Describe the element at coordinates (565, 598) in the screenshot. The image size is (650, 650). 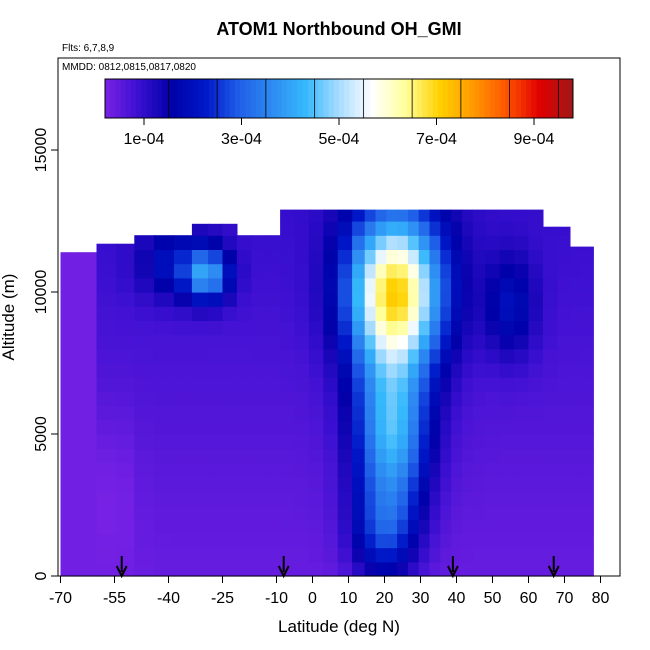
I see `x-tick-label: 70` at that location.